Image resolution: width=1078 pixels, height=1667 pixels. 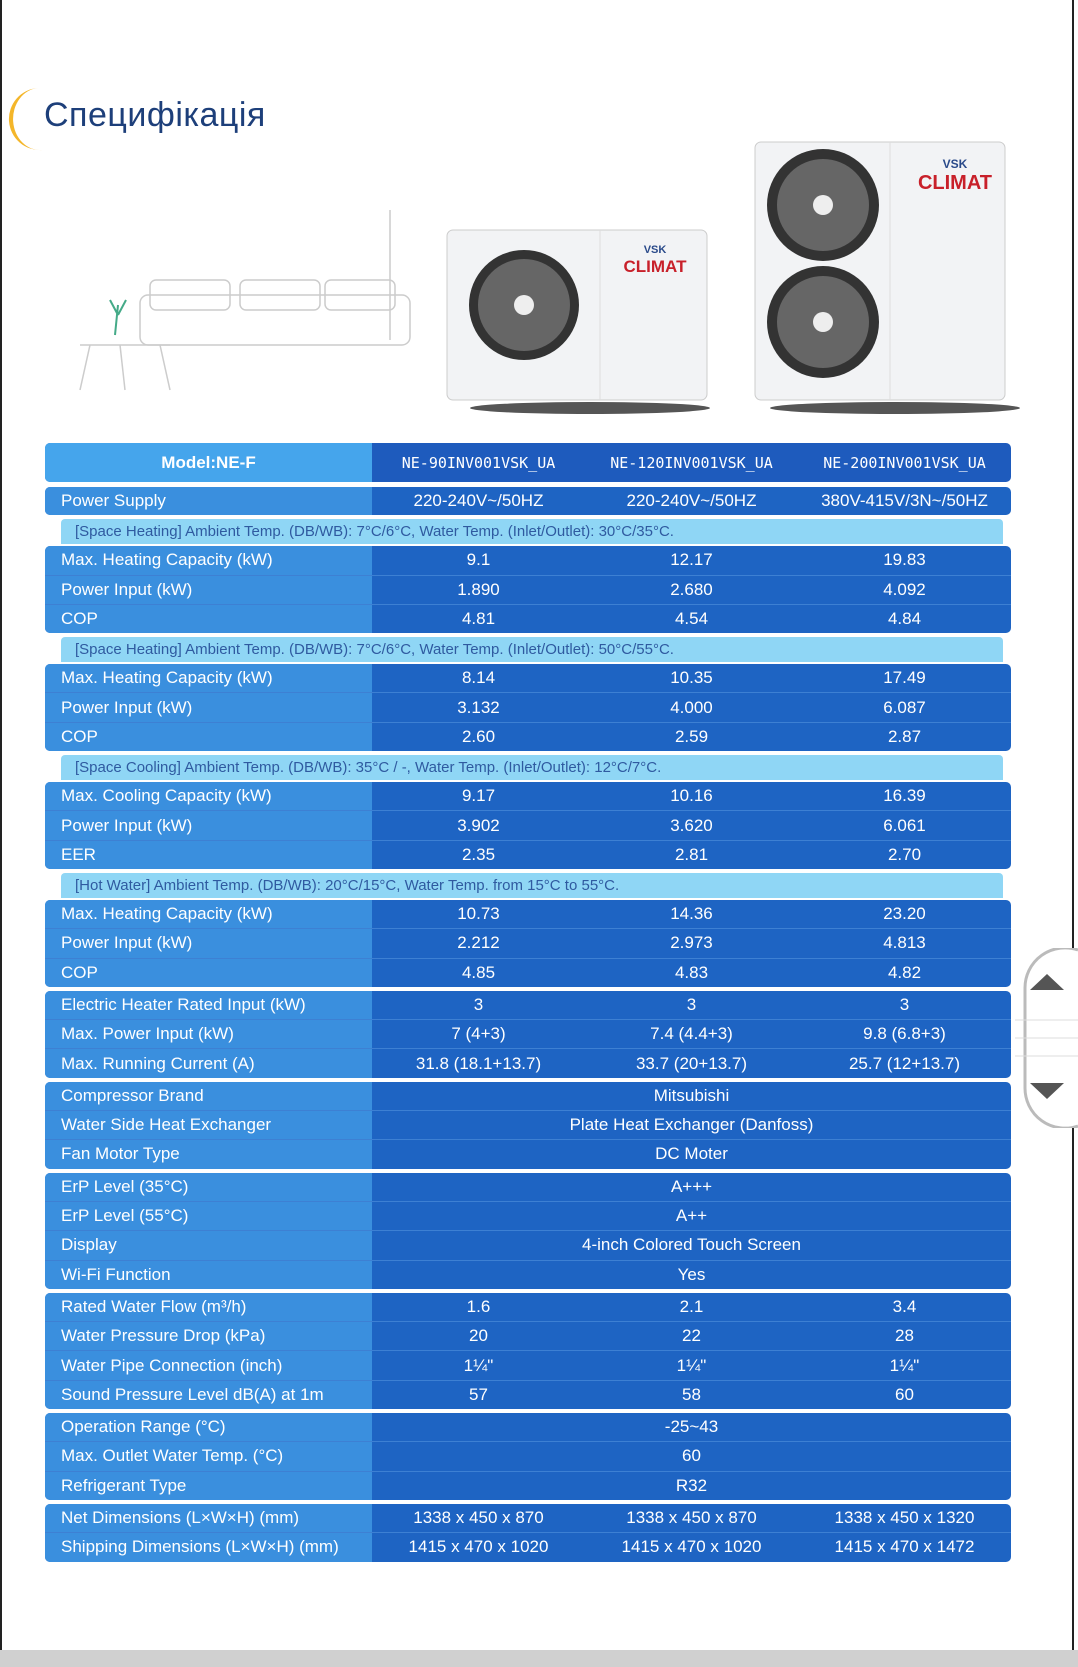 I want to click on row-value: 4.83, so click(x=691, y=972).